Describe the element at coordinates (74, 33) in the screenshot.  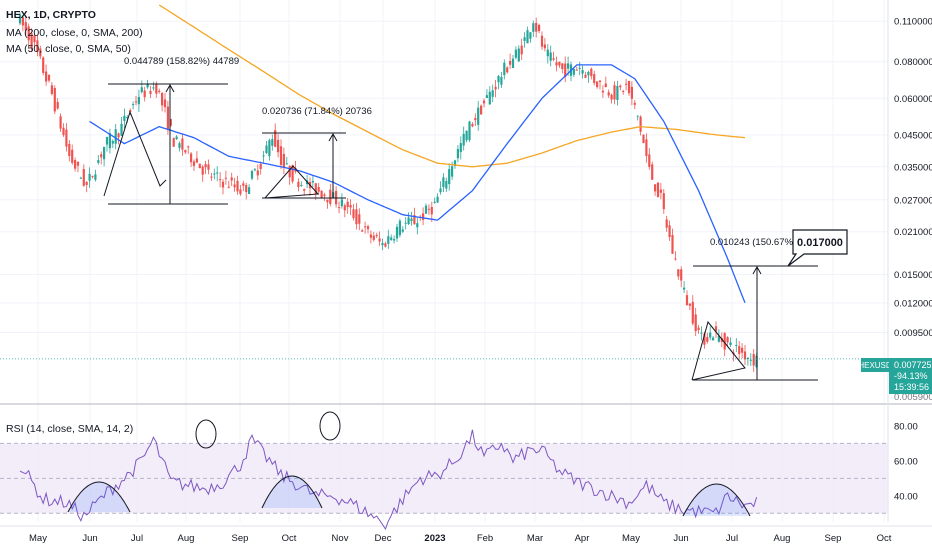
I see `legend-ma200: MA (200, close, 0, SMA, 200)` at that location.